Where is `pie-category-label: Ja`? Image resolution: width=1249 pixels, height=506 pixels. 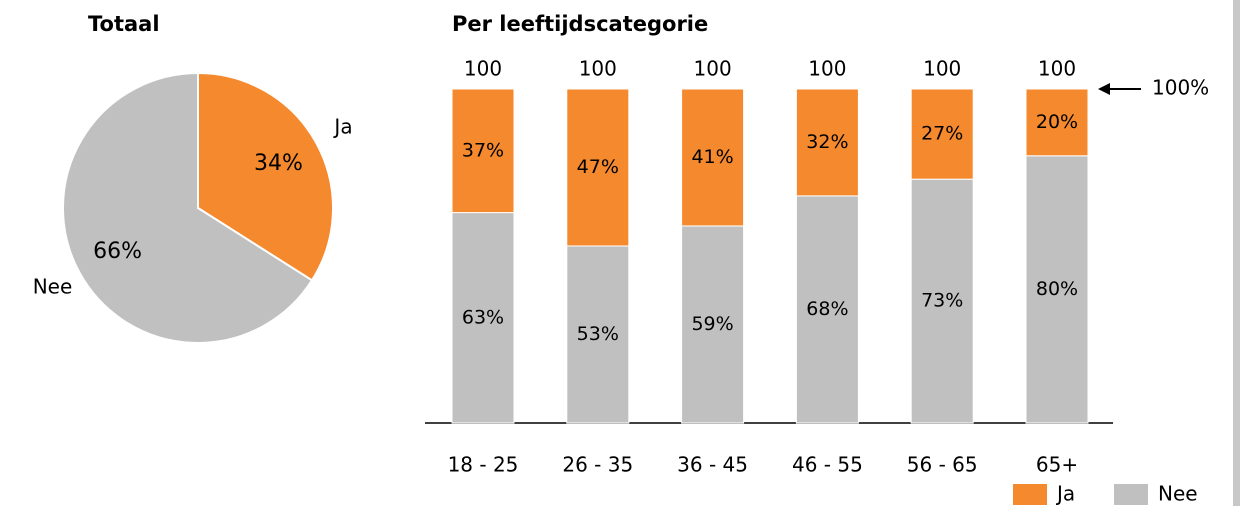 pie-category-label: Ja is located at coordinates (342, 127).